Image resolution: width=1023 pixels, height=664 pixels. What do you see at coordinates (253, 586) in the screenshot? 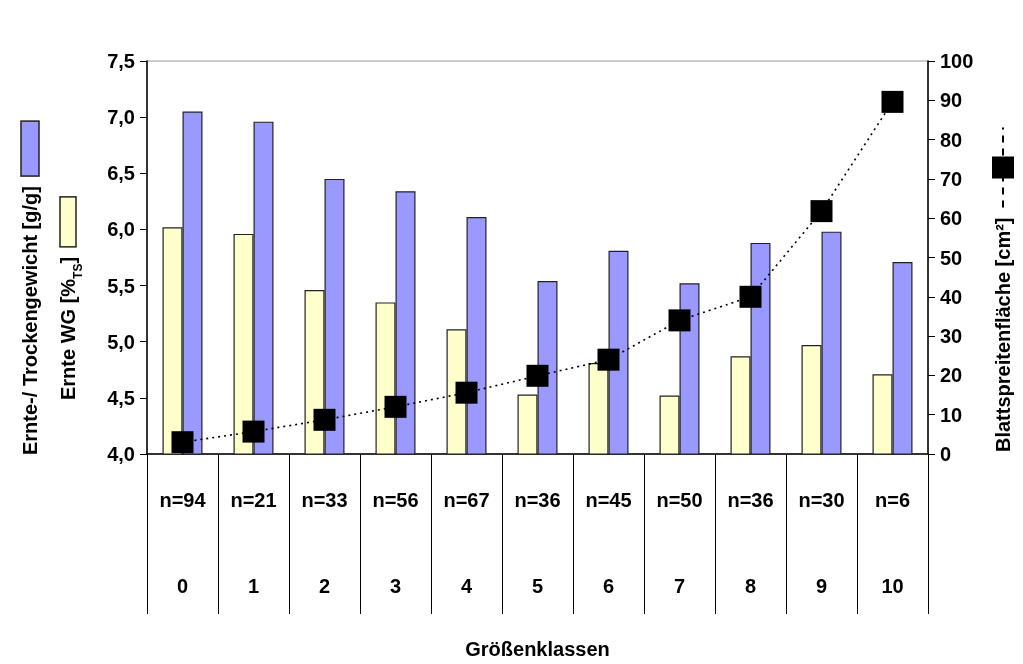
I see `x-tick-label: 1` at bounding box center [253, 586].